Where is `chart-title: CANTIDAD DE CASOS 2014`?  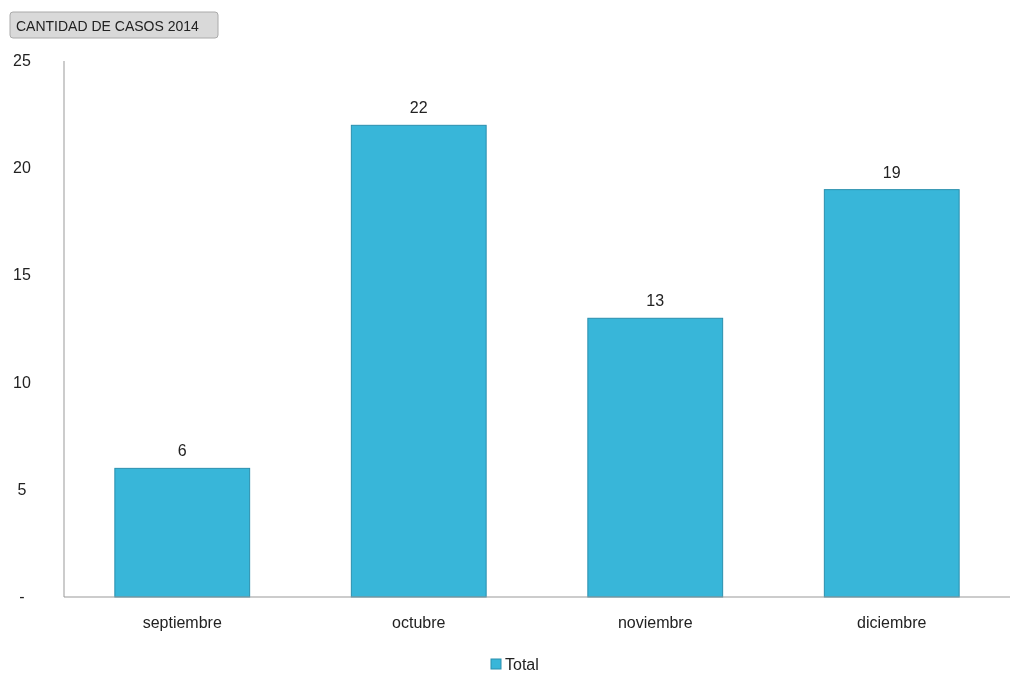
chart-title: CANTIDAD DE CASOS 2014 is located at coordinates (108, 26).